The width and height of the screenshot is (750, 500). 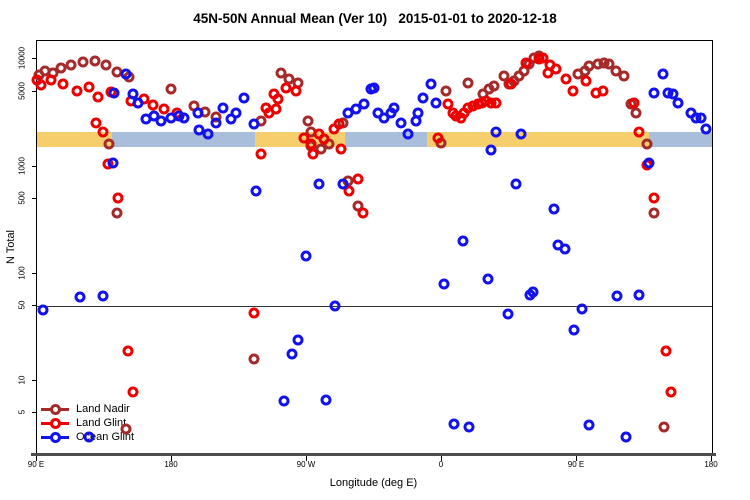 I want to click on x-tick-label: 90 E, so click(x=576, y=464).